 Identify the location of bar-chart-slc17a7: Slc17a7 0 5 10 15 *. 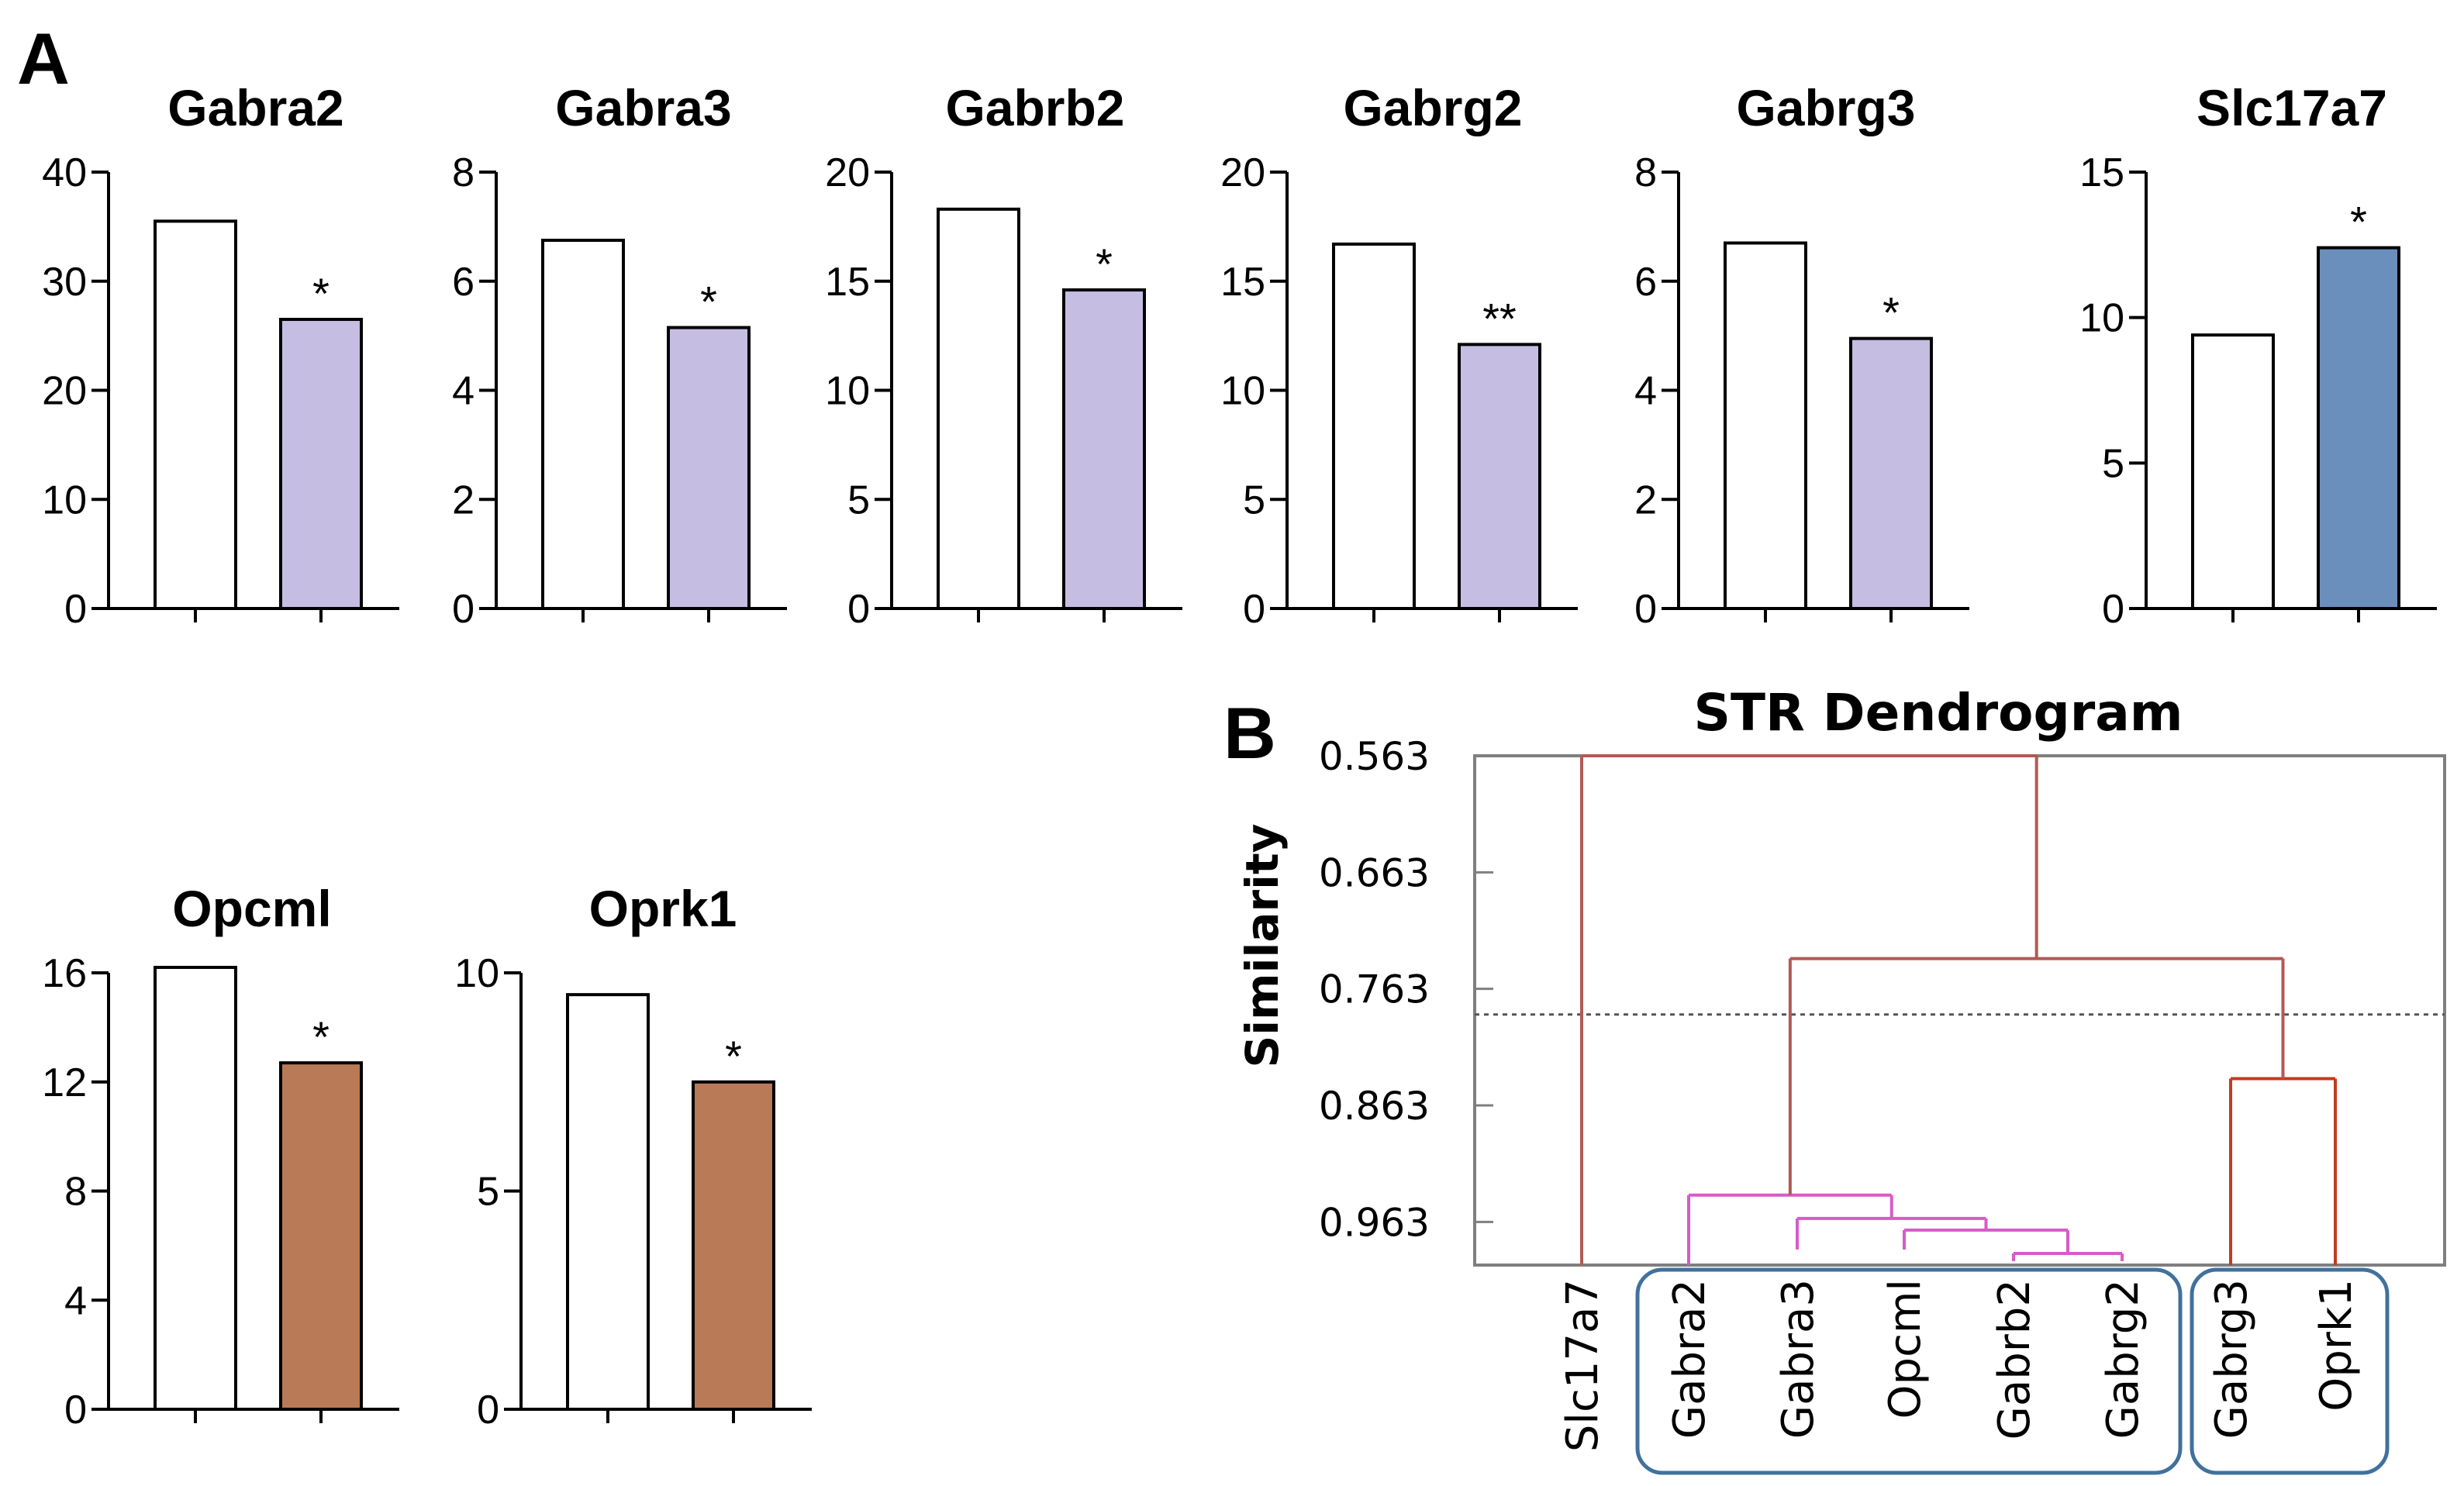
(2258, 355).